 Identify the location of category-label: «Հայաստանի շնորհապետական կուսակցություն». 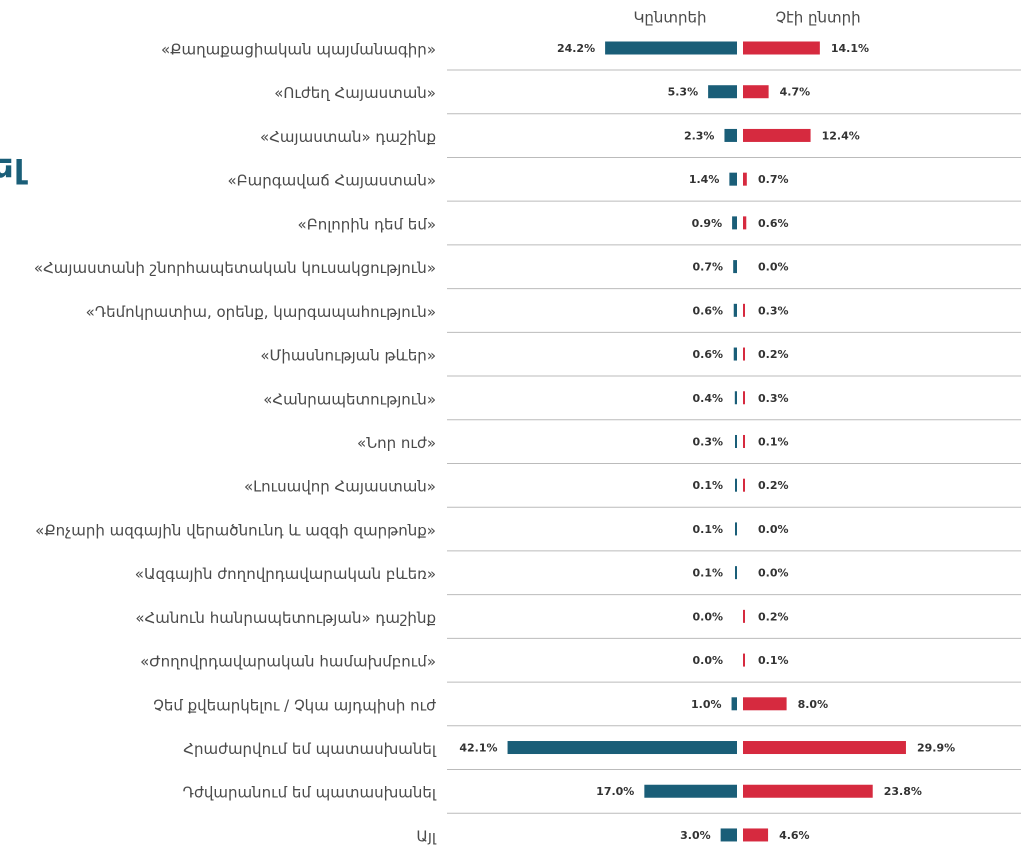
(235, 268).